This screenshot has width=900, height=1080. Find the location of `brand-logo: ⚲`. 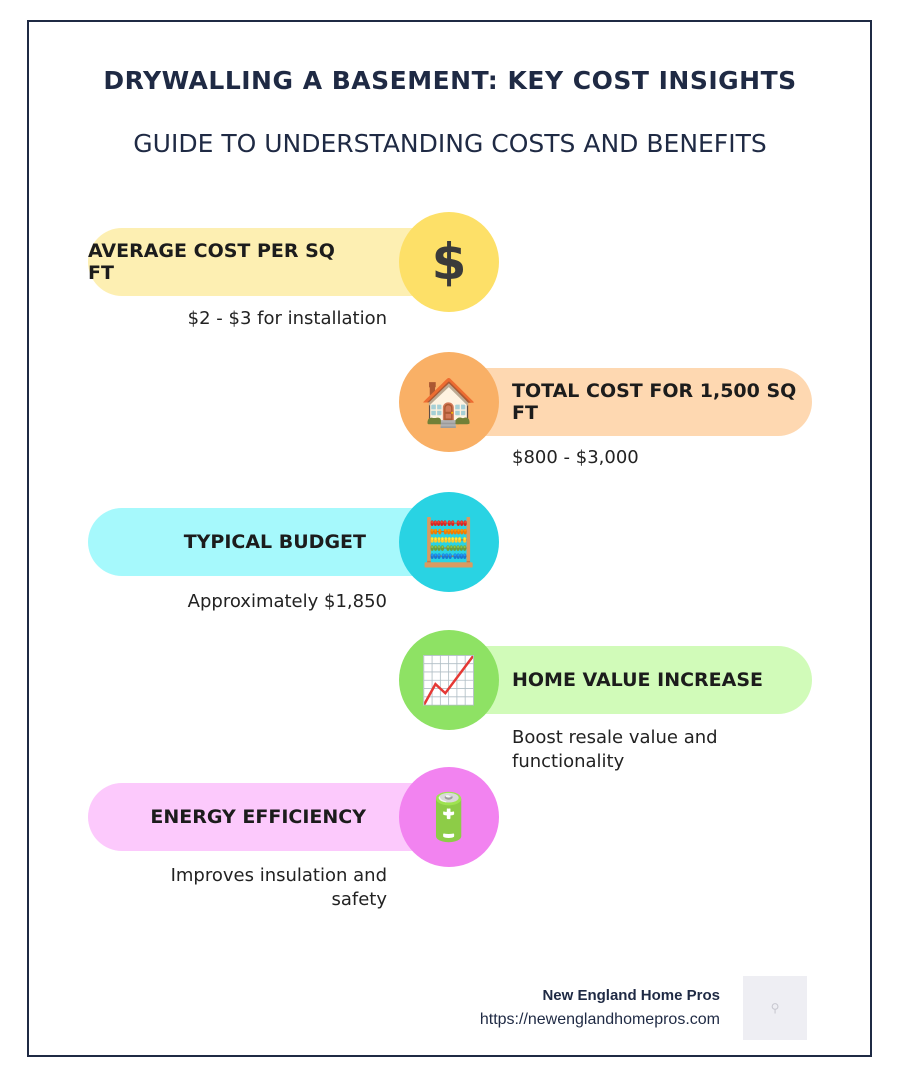

brand-logo: ⚲ is located at coordinates (775, 1008).